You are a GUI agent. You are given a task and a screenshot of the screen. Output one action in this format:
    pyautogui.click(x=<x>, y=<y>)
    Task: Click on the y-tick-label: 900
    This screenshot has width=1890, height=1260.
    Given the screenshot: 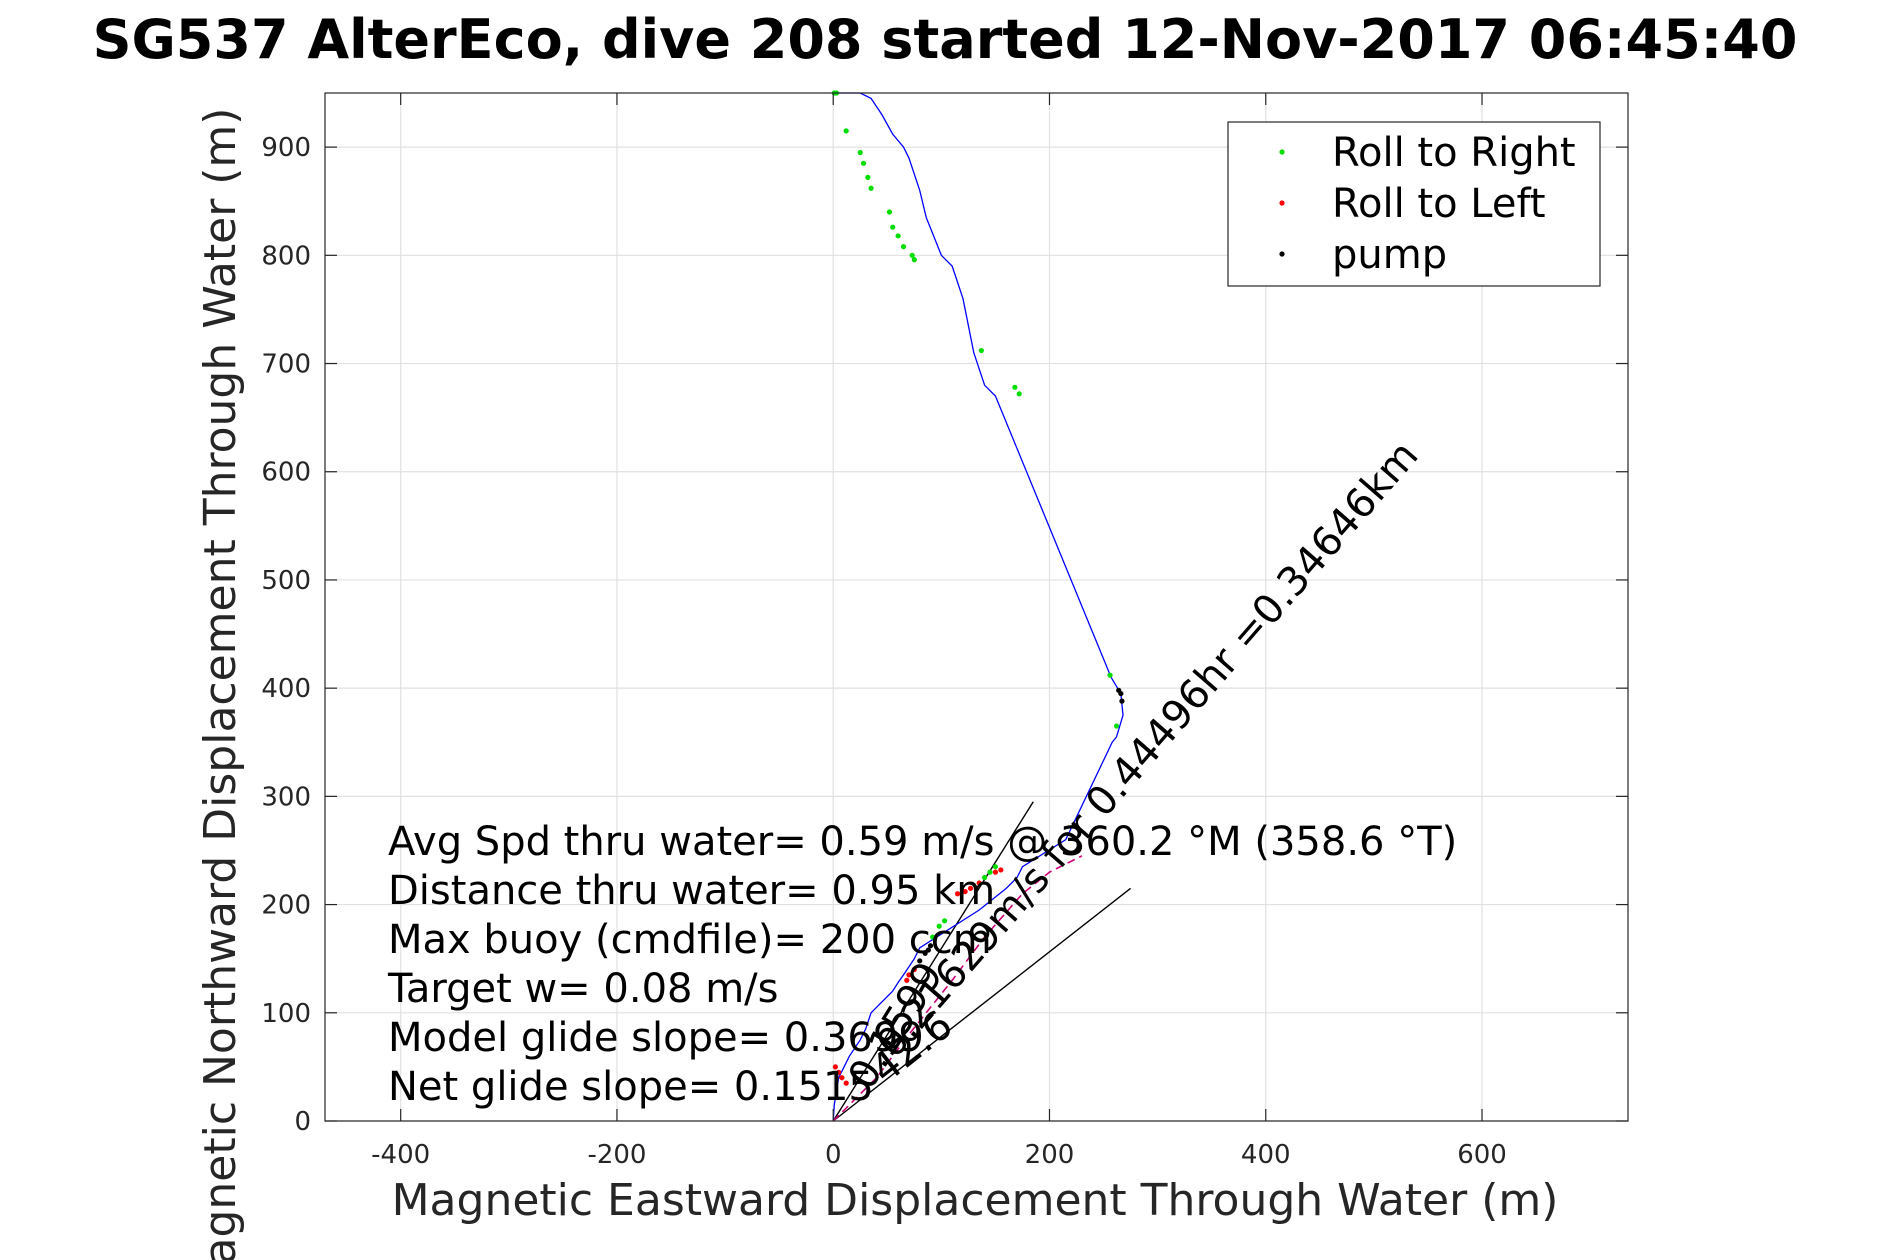 What is the action you would take?
    pyautogui.click(x=286, y=148)
    